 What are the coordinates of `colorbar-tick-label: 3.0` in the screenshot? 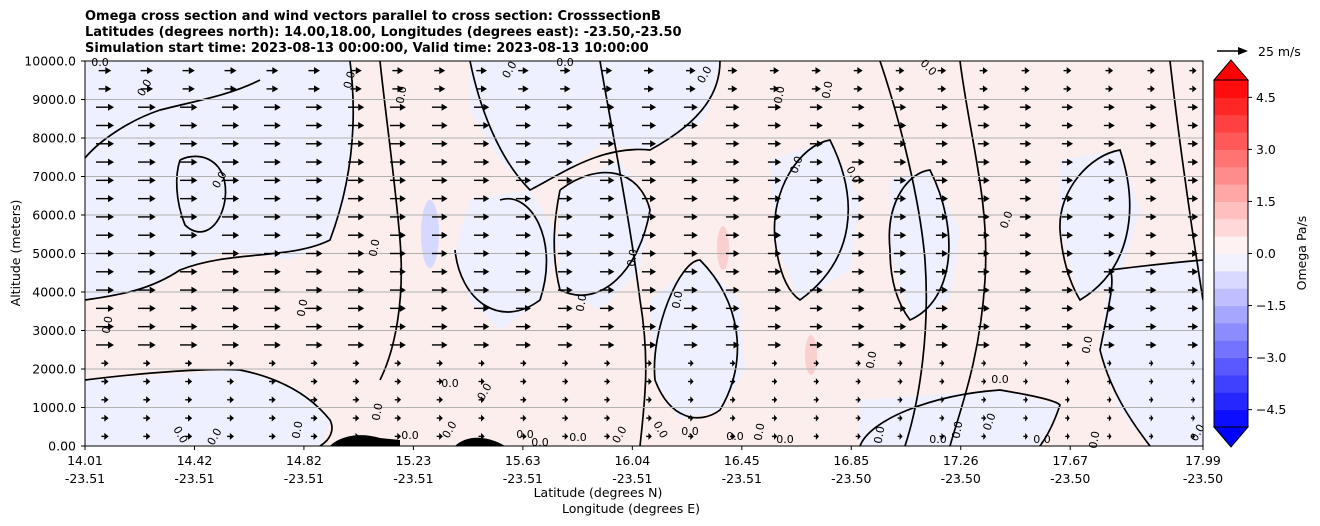 It's located at (1266, 149).